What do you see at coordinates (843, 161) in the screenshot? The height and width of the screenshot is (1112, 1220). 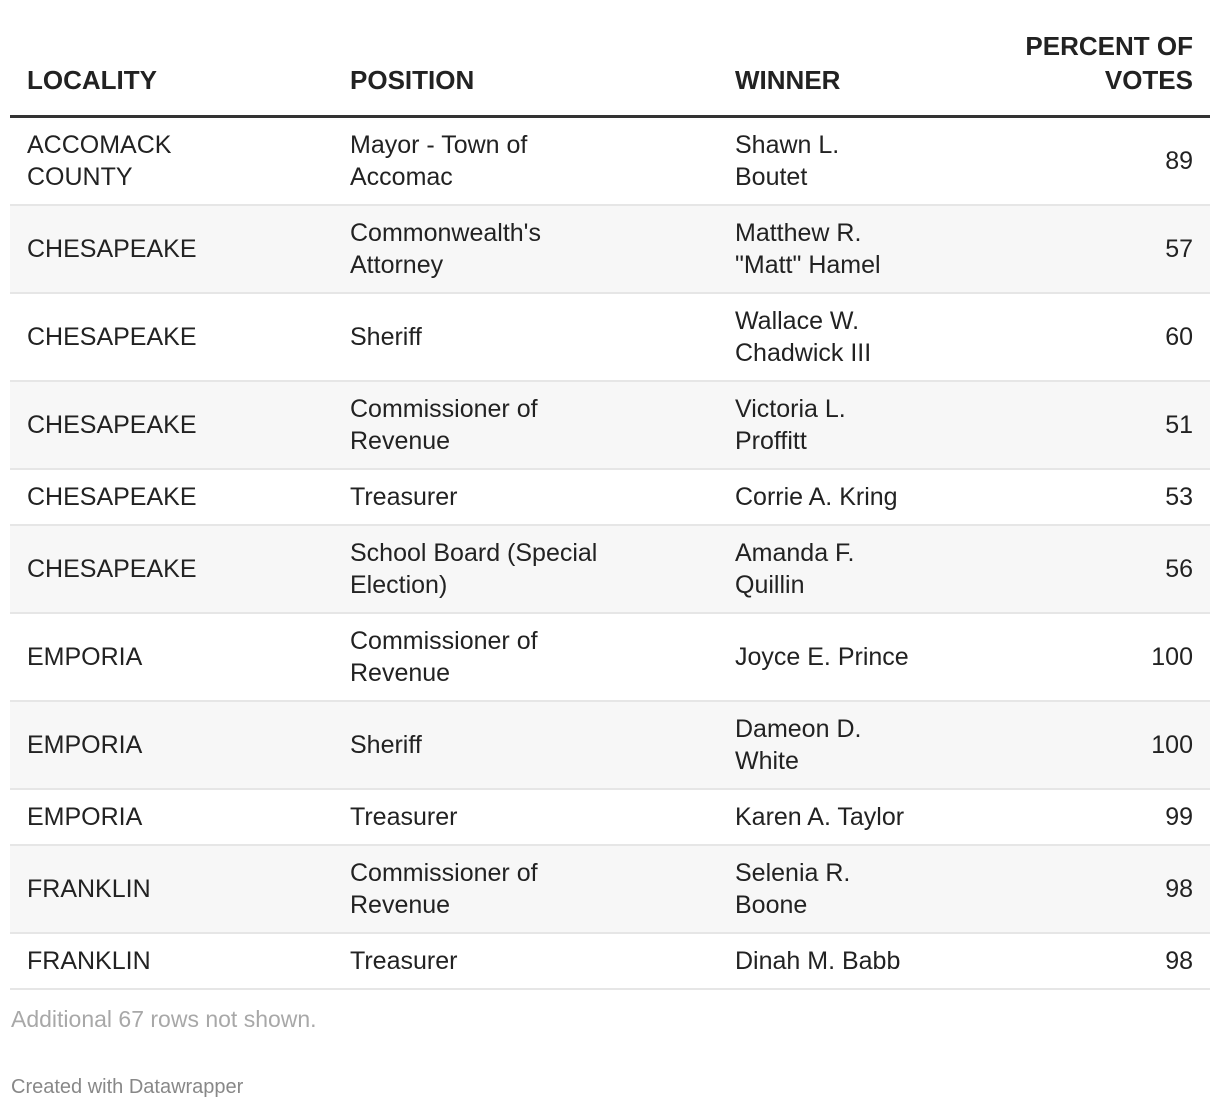 I see `cell-winner: Shawn L. Boutet` at bounding box center [843, 161].